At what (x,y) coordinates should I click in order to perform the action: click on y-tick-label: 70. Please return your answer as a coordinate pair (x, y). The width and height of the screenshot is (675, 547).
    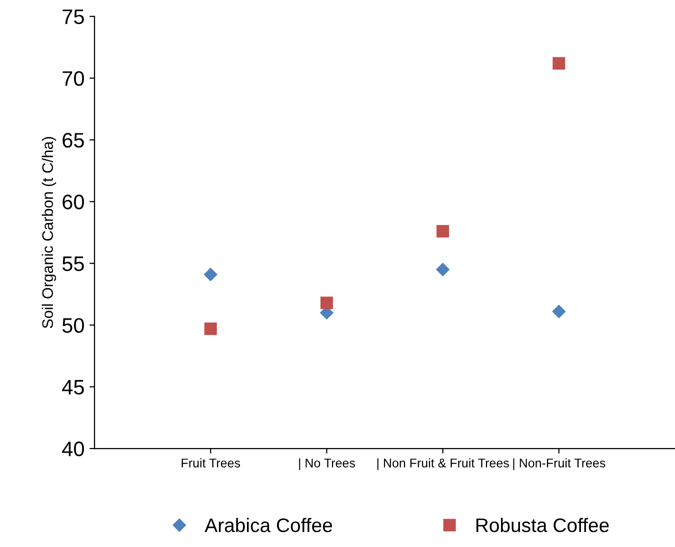
    Looking at the image, I should click on (73, 78).